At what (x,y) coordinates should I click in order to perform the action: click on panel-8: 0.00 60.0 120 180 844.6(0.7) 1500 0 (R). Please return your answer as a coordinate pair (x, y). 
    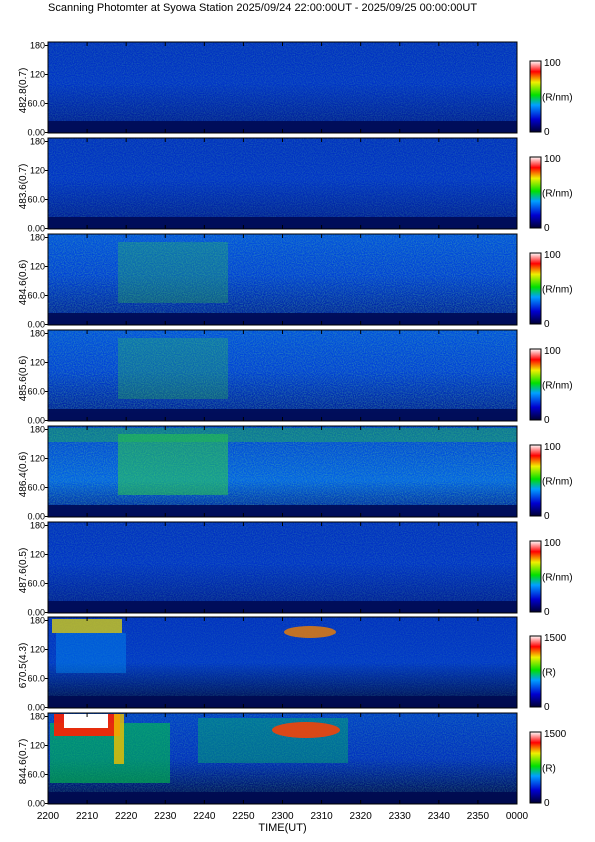
    Looking at the image, I should click on (292, 761).